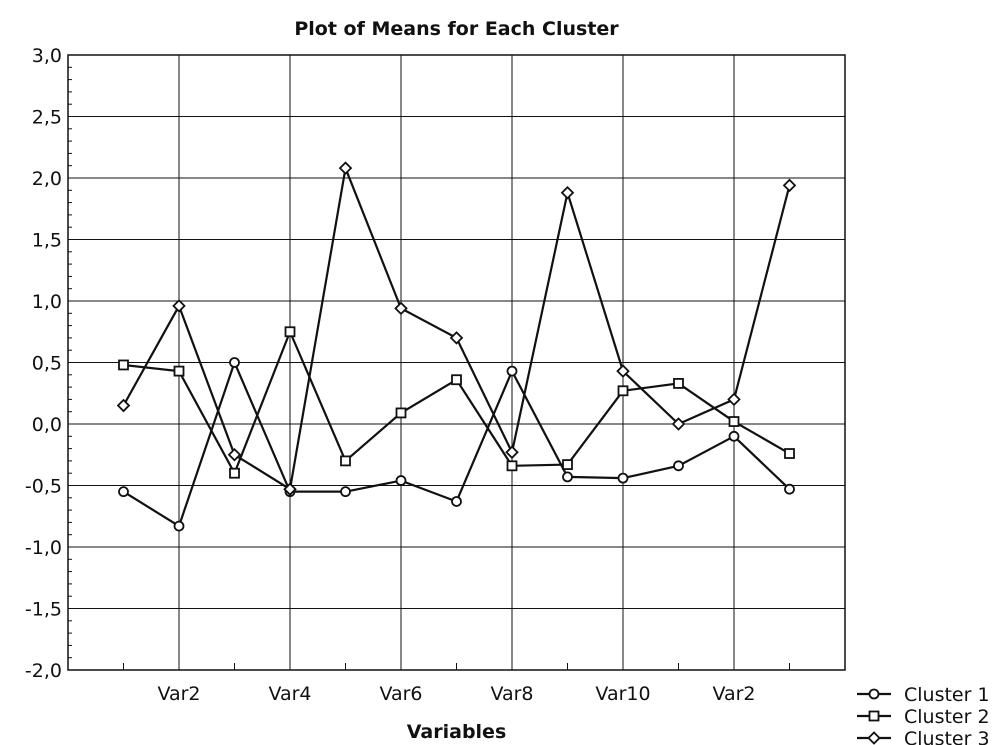 This screenshot has width=1006, height=745. I want to click on y-tick-label: 3,0, so click(47, 56).